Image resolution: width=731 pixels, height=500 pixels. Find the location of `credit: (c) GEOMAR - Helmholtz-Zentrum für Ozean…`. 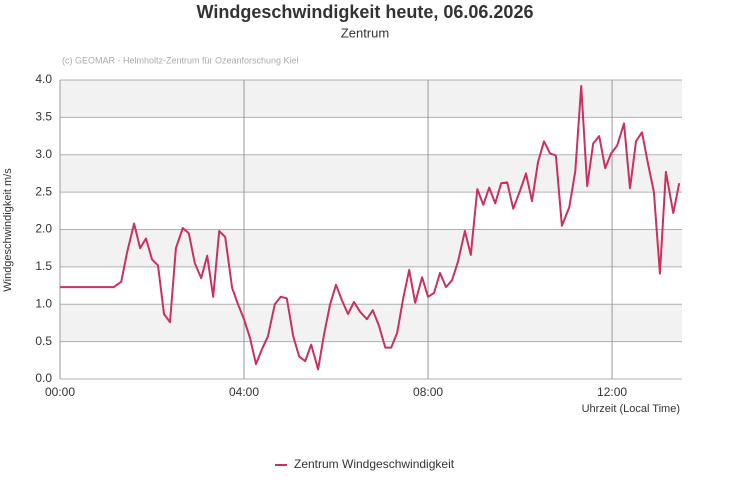

credit: (c) GEOMAR - Helmholtz-Zentrum für Ozean… is located at coordinates (180, 60).